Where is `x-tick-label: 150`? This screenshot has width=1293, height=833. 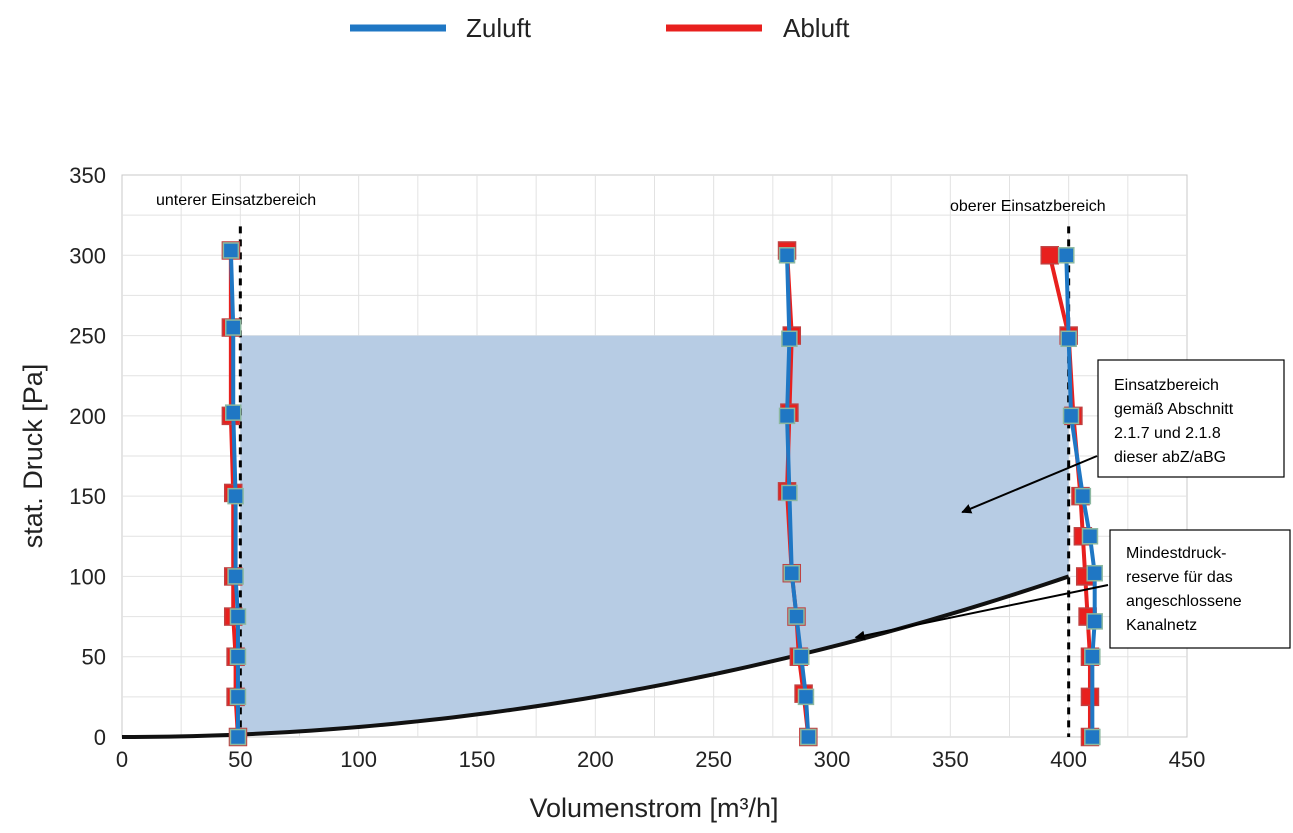
x-tick-label: 150 is located at coordinates (477, 759).